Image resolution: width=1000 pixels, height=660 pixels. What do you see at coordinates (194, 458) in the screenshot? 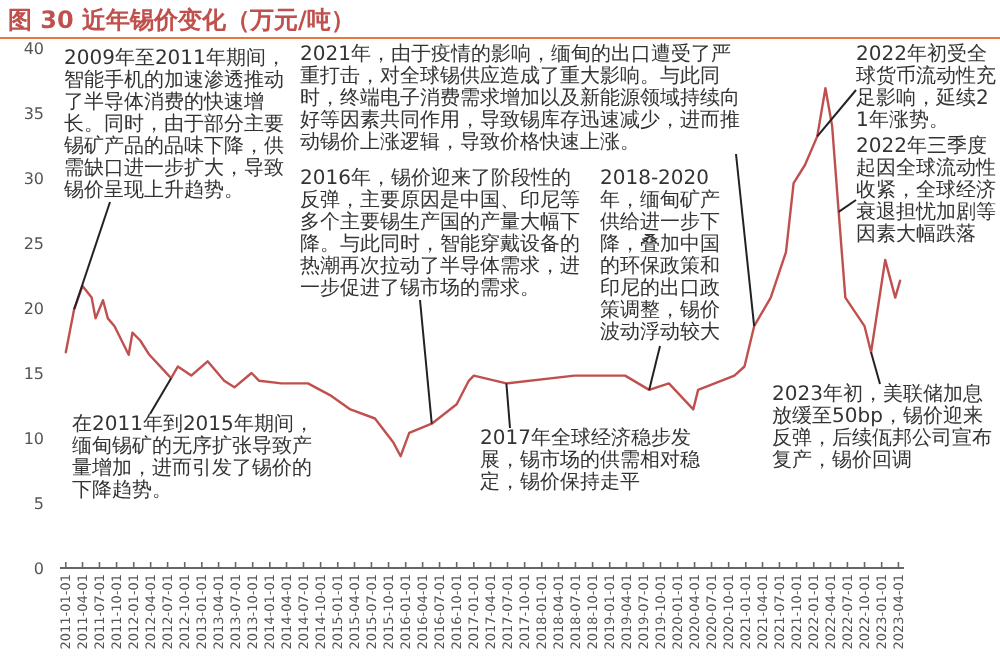
I see `annotation: 在2011年到2015年期间，缅甸锡矿的无序扩张导致产量增加，进而引发了锡价的下降趋势。` at bounding box center [194, 458].